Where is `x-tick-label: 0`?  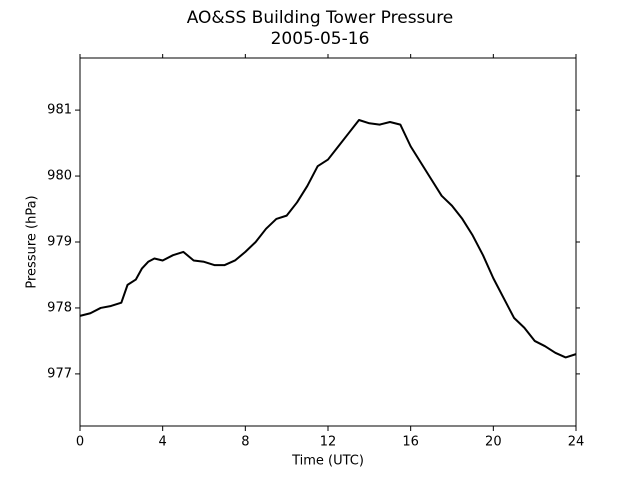 x-tick-label: 0 is located at coordinates (80, 442).